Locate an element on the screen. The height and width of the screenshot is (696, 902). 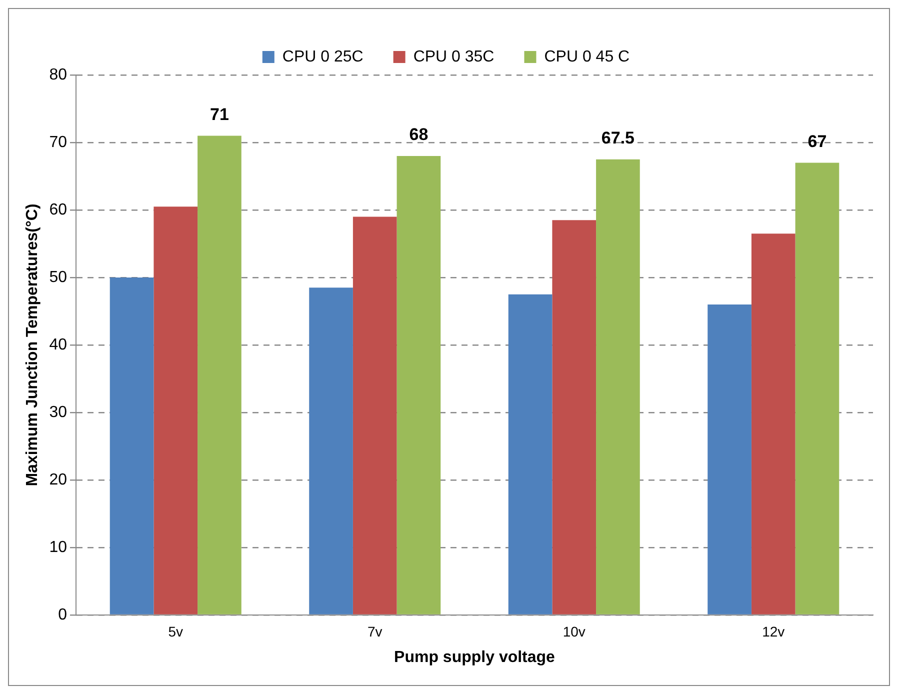
y-tick-label: 30 is located at coordinates (58, 412).